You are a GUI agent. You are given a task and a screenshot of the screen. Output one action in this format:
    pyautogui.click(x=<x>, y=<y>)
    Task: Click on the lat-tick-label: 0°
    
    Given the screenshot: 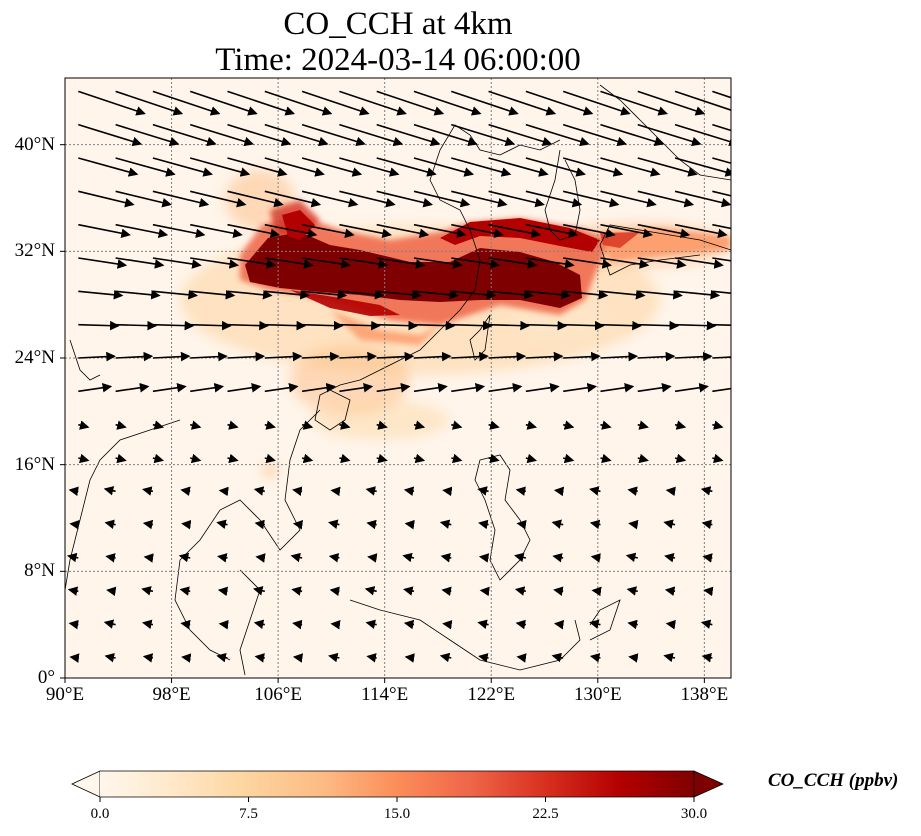 What is the action you would take?
    pyautogui.click(x=46, y=677)
    